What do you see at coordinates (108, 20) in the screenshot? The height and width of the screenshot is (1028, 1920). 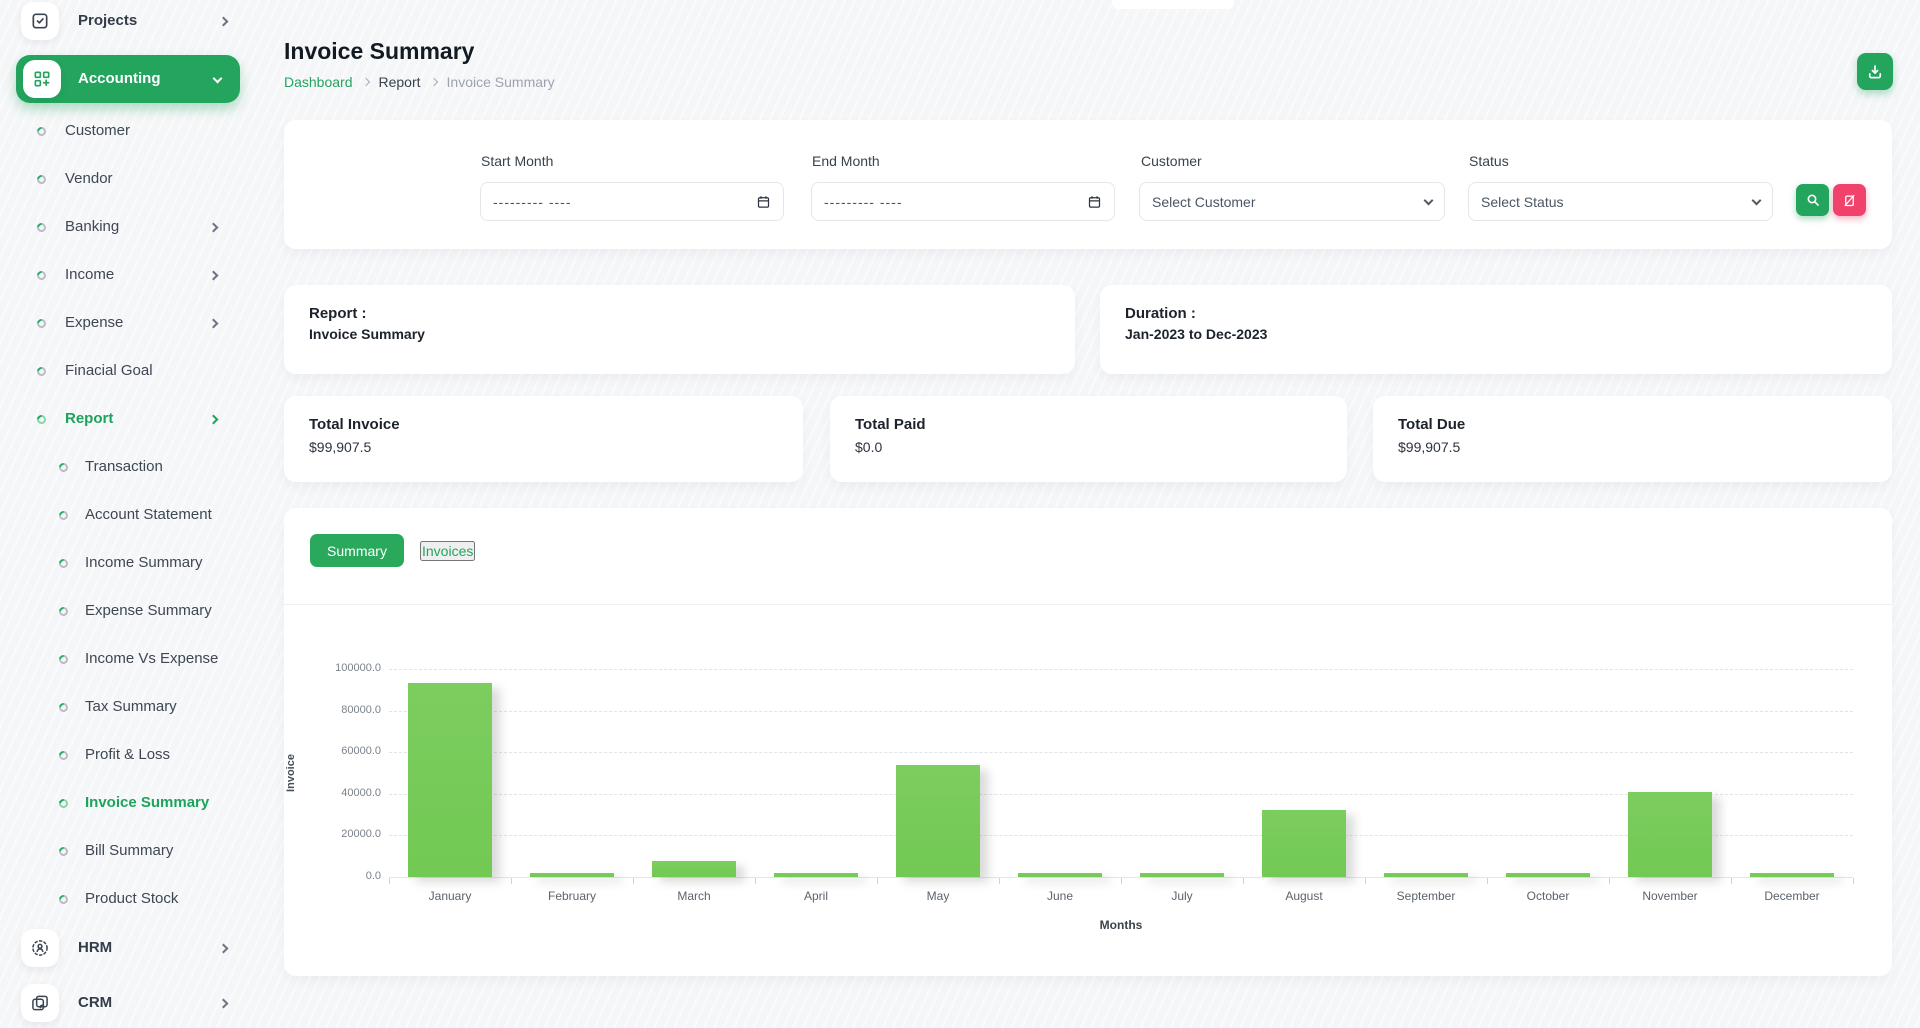 I see `sidebar-item-label: Projects` at bounding box center [108, 20].